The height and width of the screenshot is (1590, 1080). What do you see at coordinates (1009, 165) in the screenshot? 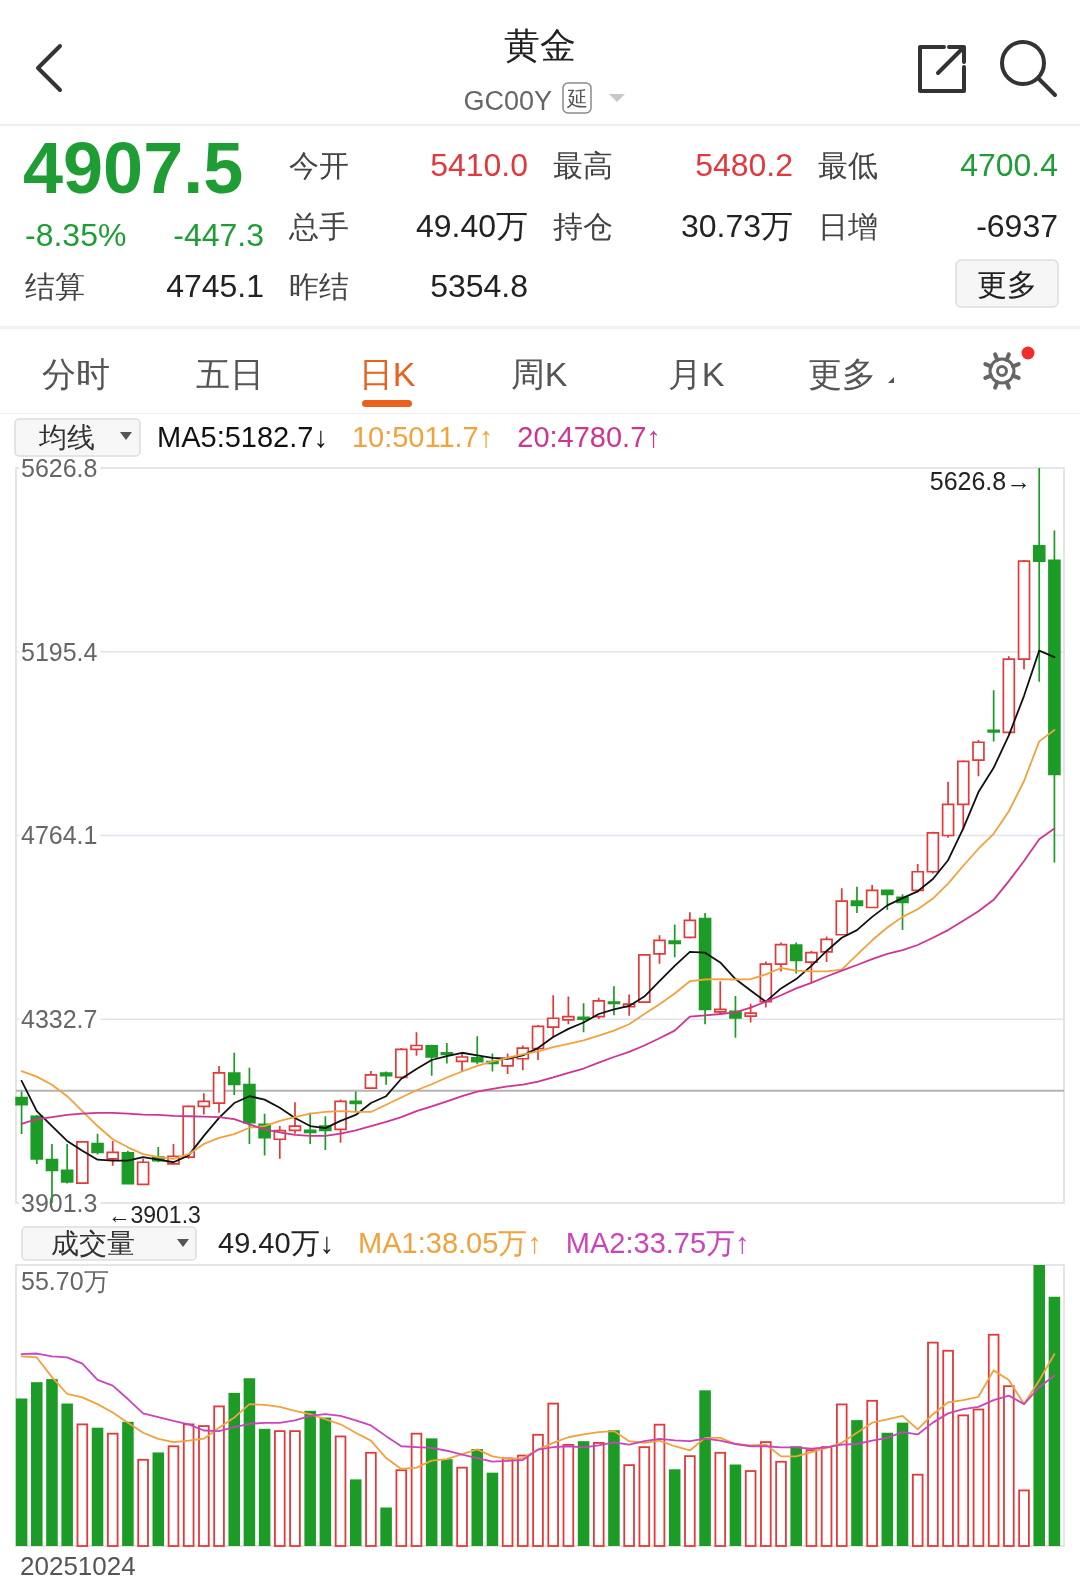
I see `text: 4700.4` at bounding box center [1009, 165].